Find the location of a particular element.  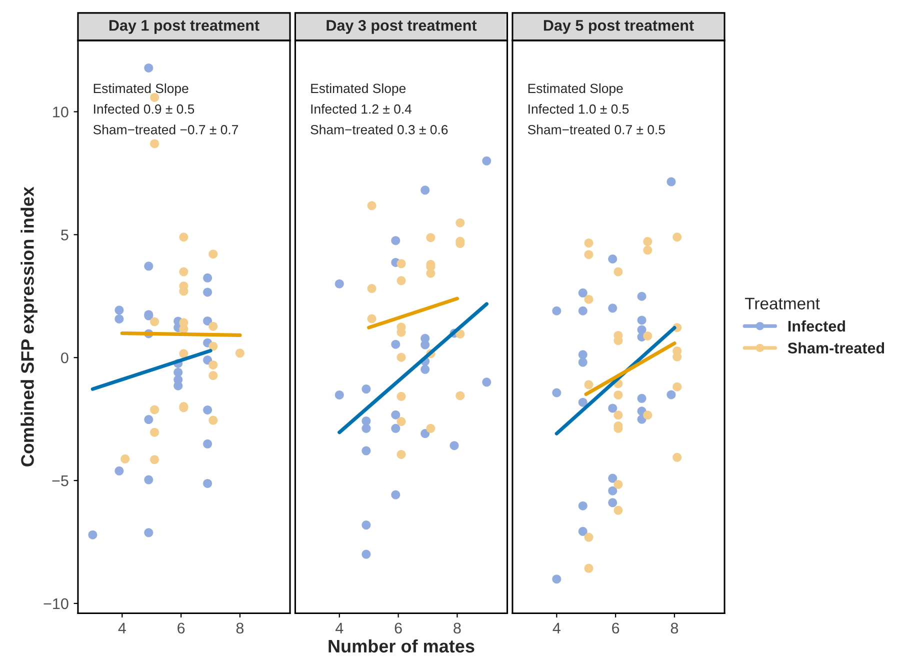

x-axis-title: Number of mates is located at coordinates (401, 646).